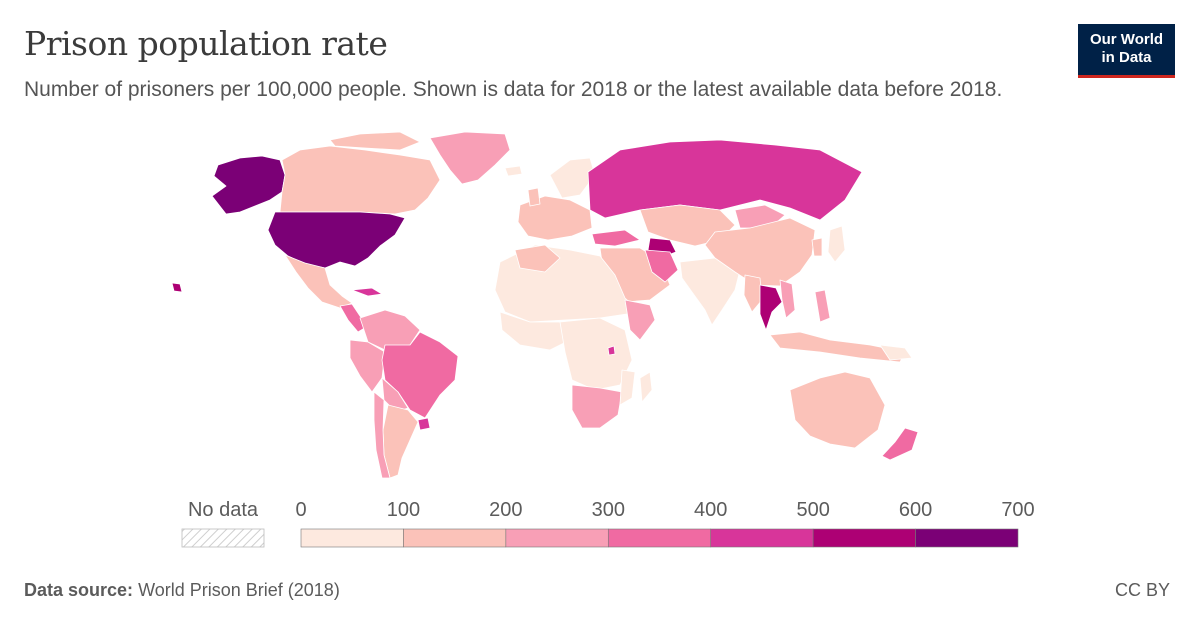  Describe the element at coordinates (1142, 590) in the screenshot. I see `license-link: CC BY` at that location.